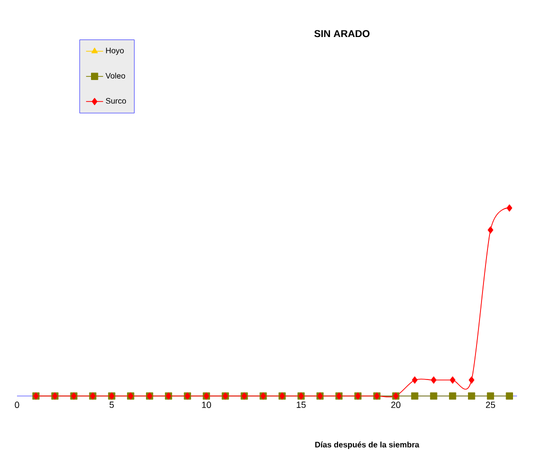 Image resolution: width=533 pixels, height=469 pixels. I want to click on x-tick-label: 0, so click(17, 405).